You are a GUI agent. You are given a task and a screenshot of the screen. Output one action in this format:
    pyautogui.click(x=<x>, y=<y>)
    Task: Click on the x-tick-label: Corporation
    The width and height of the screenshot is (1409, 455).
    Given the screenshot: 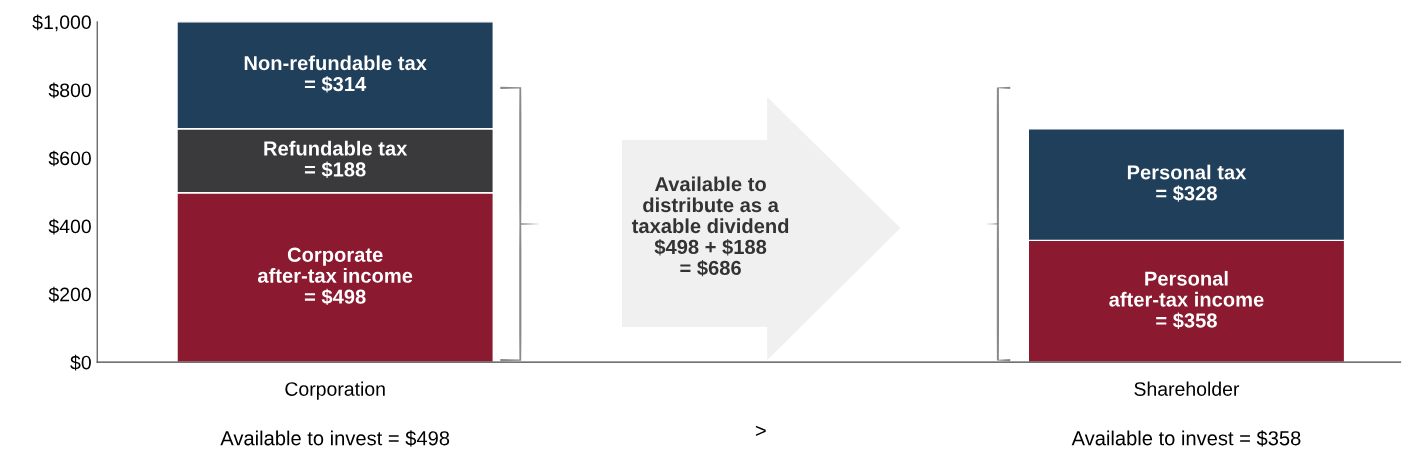 What is the action you would take?
    pyautogui.click(x=335, y=390)
    